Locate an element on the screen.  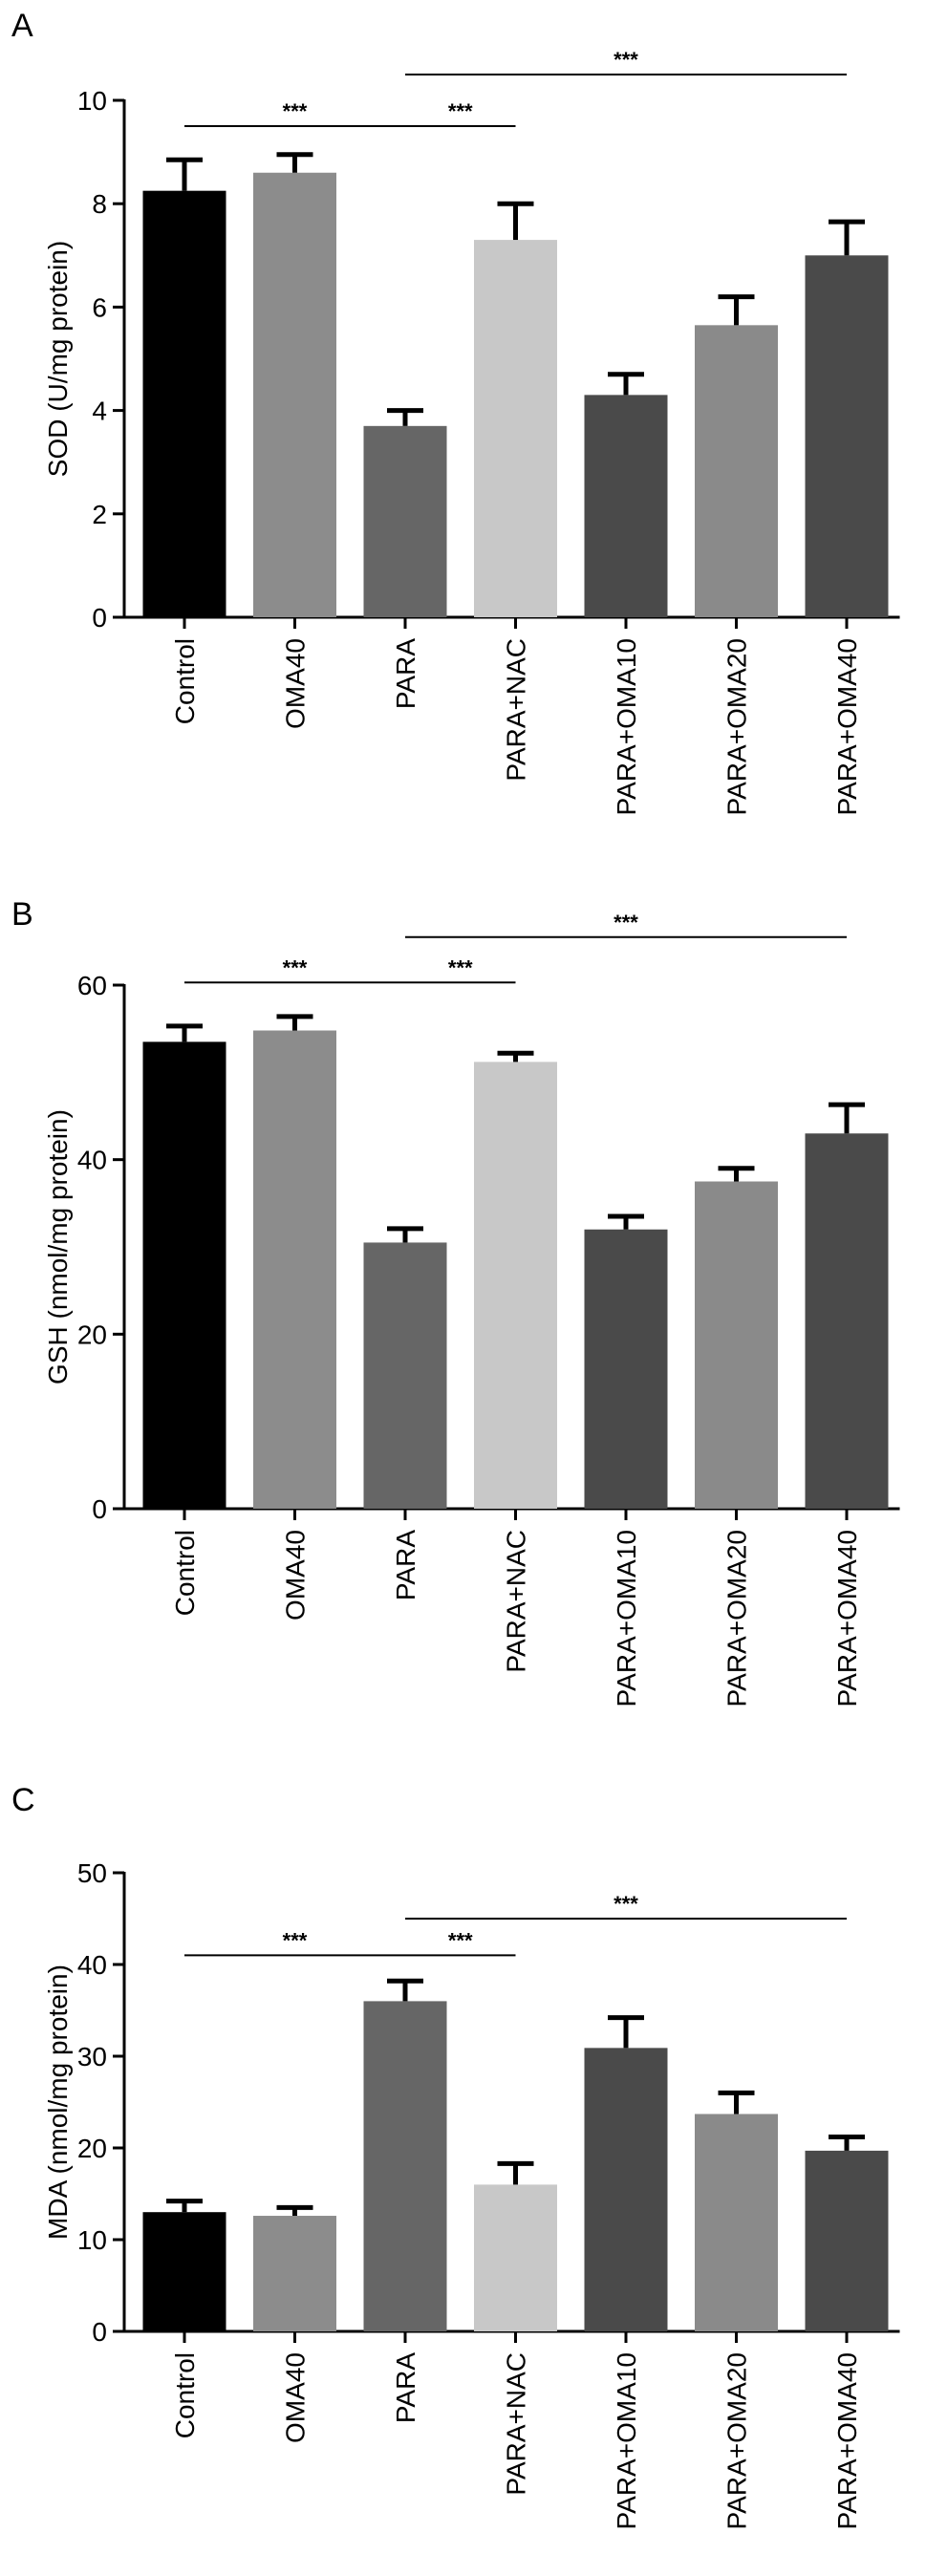
y-axis-title: MDA (nmol/mg protein) is located at coordinates (58, 2102).